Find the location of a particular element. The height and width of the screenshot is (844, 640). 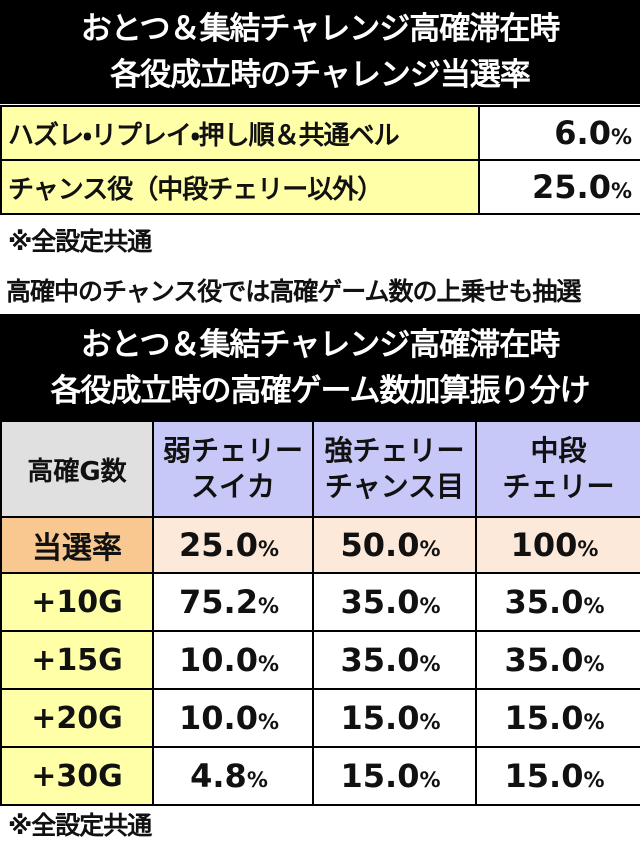

table-row: チャンス役（中段チェリー以外） 25.0% is located at coordinates (320, 187).